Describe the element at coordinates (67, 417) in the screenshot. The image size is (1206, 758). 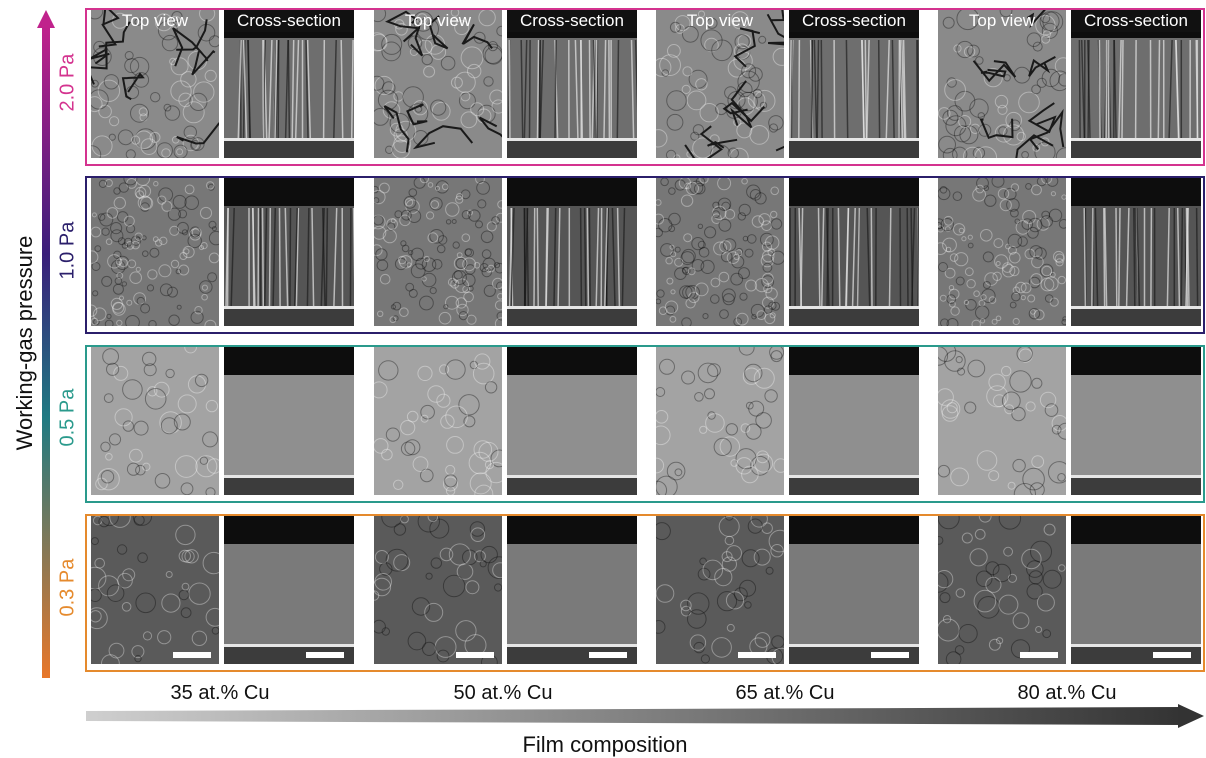
I see `pressure-label-0-5: 0.5 Pa` at that location.